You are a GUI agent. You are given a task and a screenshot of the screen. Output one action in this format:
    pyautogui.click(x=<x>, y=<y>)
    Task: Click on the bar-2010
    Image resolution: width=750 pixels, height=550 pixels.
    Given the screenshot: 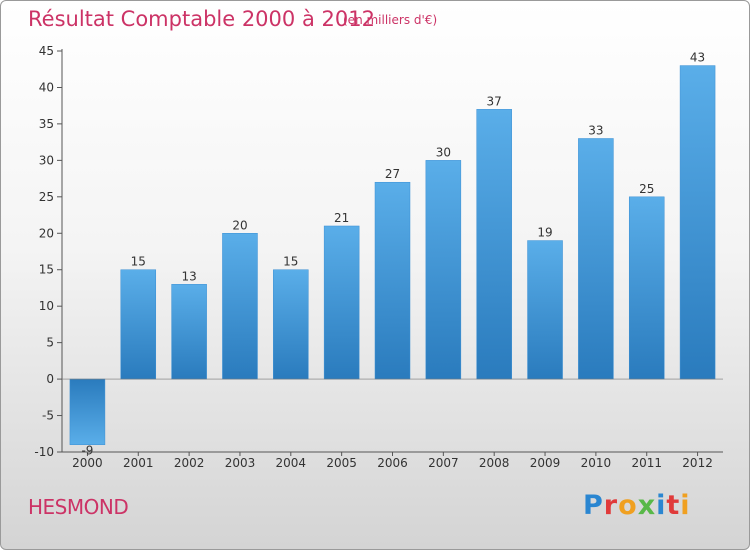 What is the action you would take?
    pyautogui.click(x=596, y=259)
    